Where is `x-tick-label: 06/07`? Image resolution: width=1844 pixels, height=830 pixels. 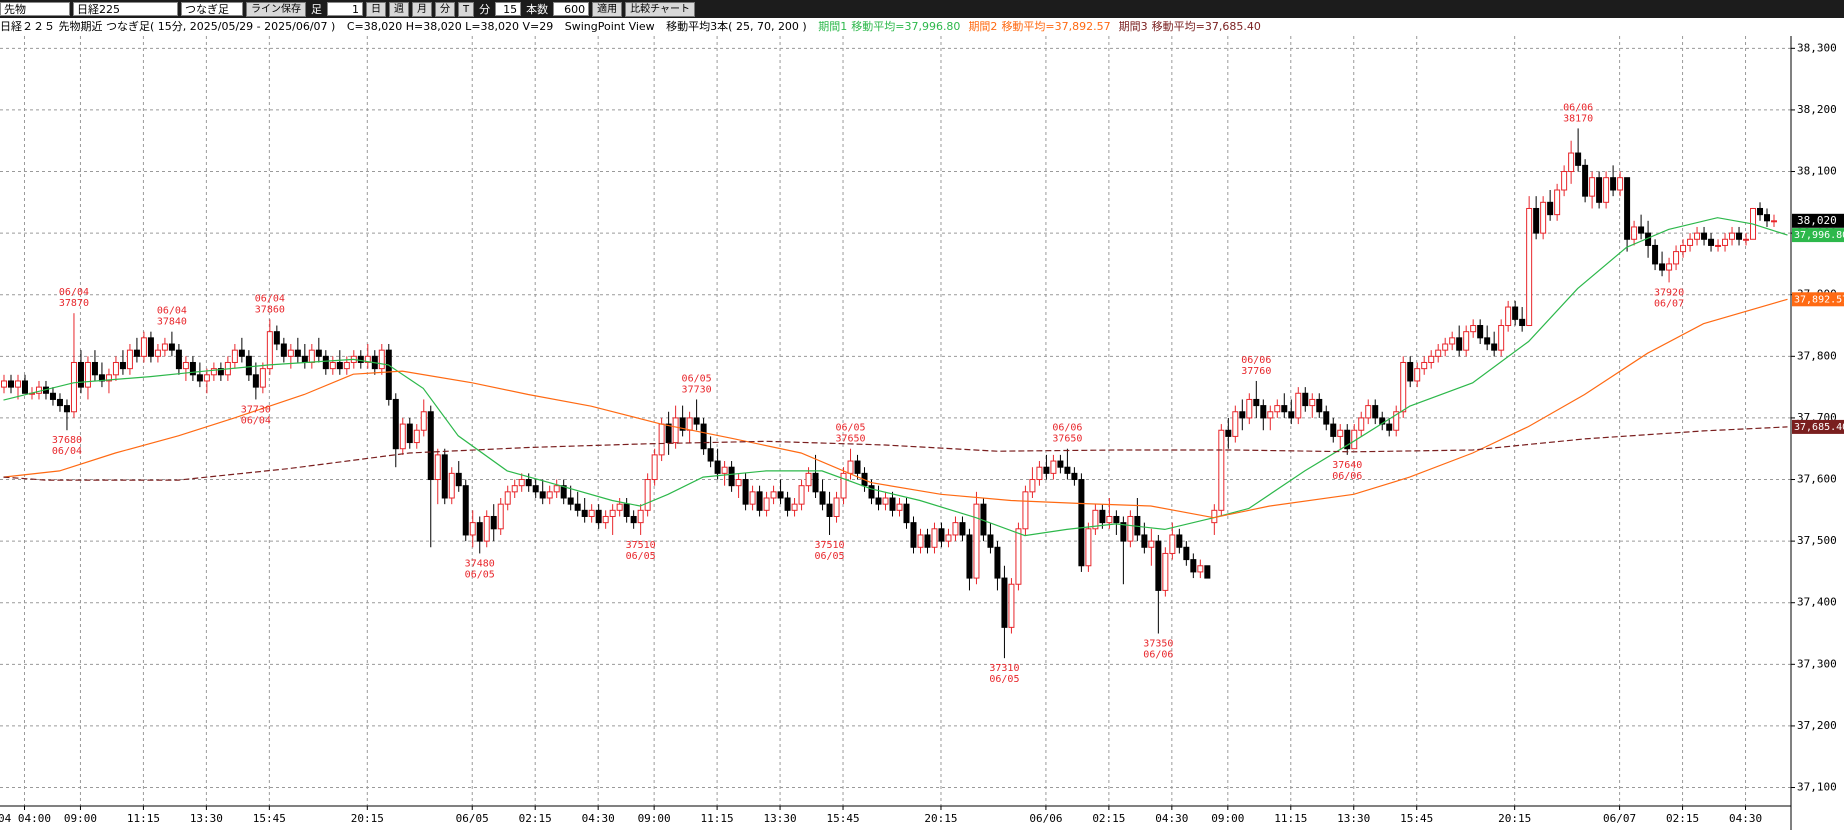 x-tick-label: 06/07 is located at coordinates (1619, 818).